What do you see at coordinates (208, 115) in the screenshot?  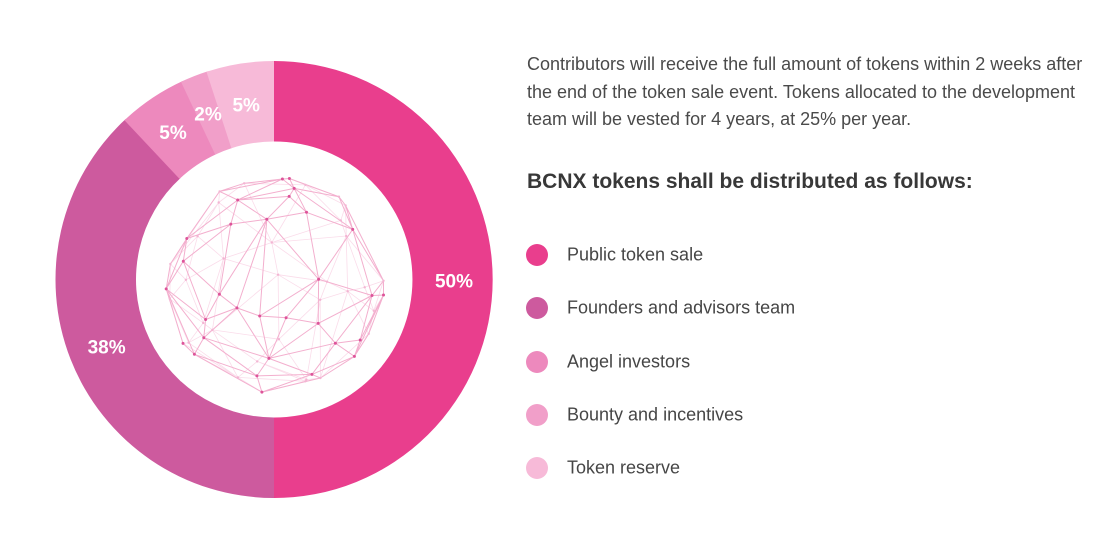 I see `svg-text: 2%` at bounding box center [208, 115].